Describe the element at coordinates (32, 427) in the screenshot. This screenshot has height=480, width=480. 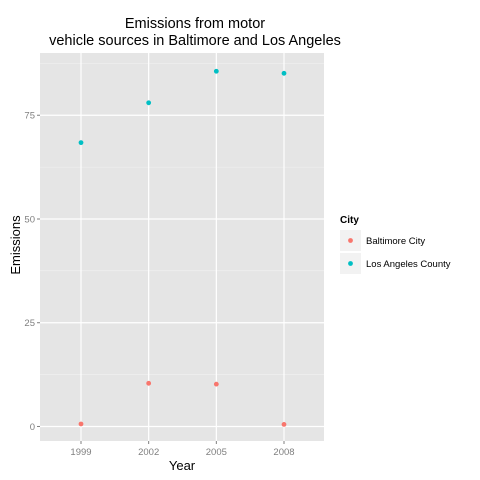
I see `y-tick-label: 0` at that location.